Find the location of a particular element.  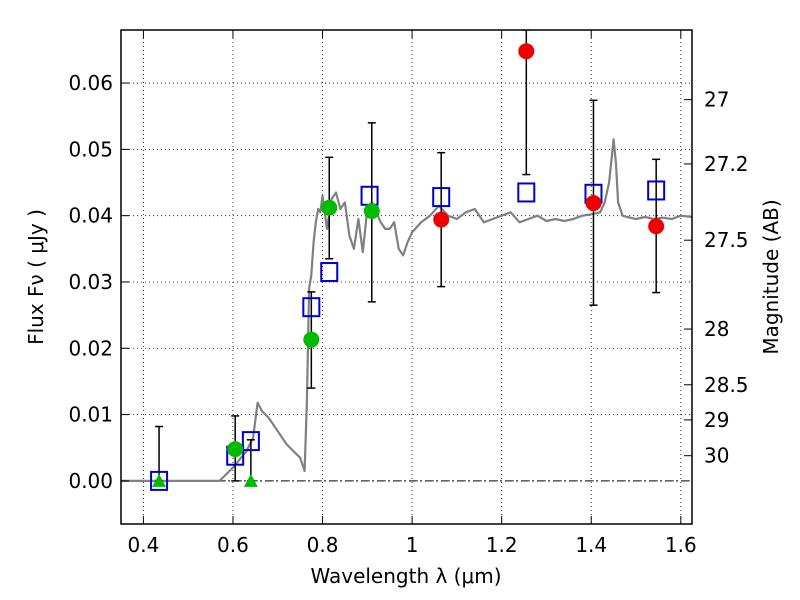

x-axis-title: Wavelength λ (μm) is located at coordinates (405, 576).